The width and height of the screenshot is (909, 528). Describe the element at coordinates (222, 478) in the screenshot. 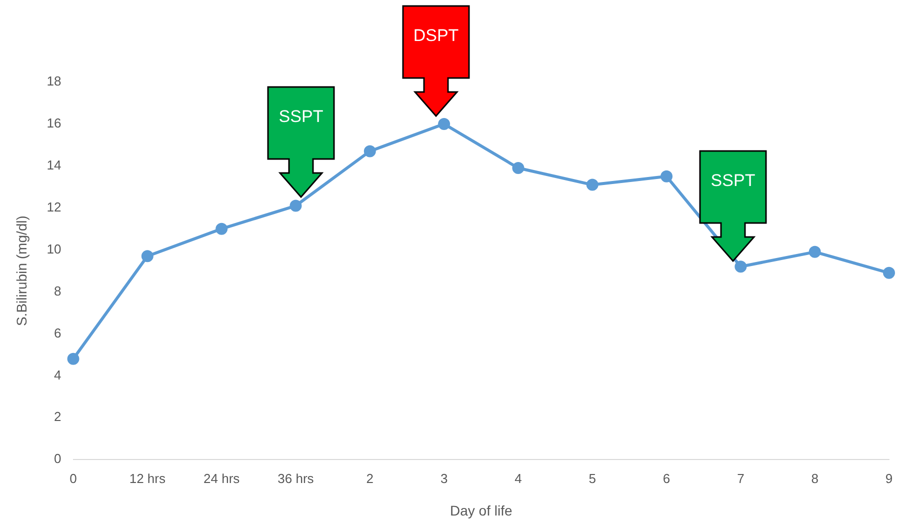

I see `x-tick-label: 24 hrs` at that location.